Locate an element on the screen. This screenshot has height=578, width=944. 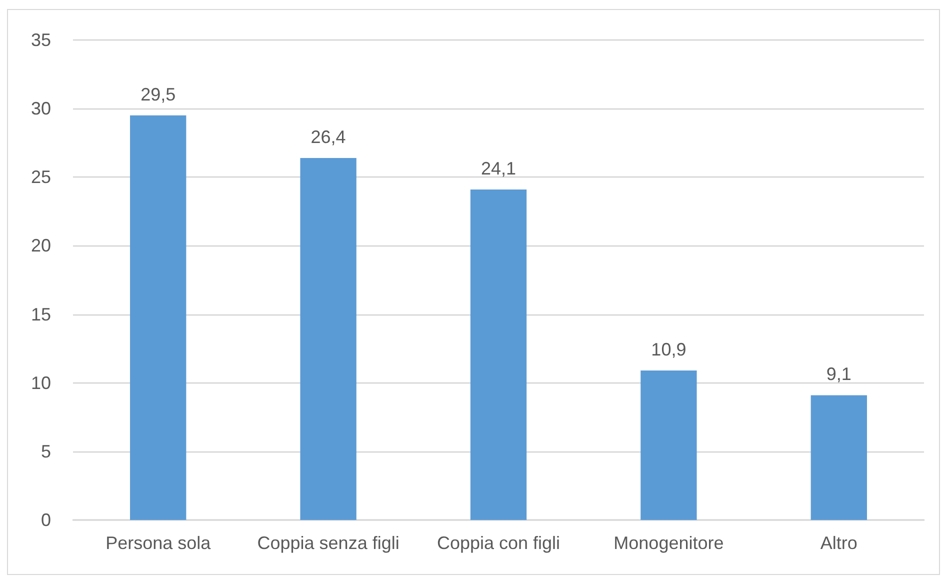
x-tick-label: Monogenitore is located at coordinates (669, 543).